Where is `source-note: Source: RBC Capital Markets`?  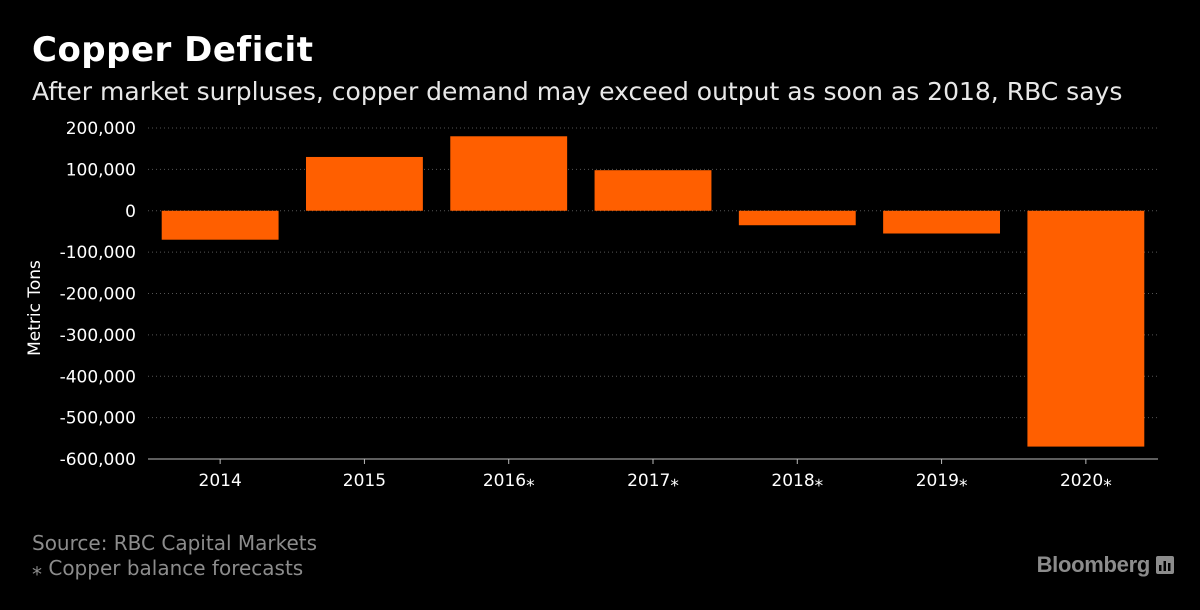 source-note: Source: RBC Capital Markets is located at coordinates (175, 543).